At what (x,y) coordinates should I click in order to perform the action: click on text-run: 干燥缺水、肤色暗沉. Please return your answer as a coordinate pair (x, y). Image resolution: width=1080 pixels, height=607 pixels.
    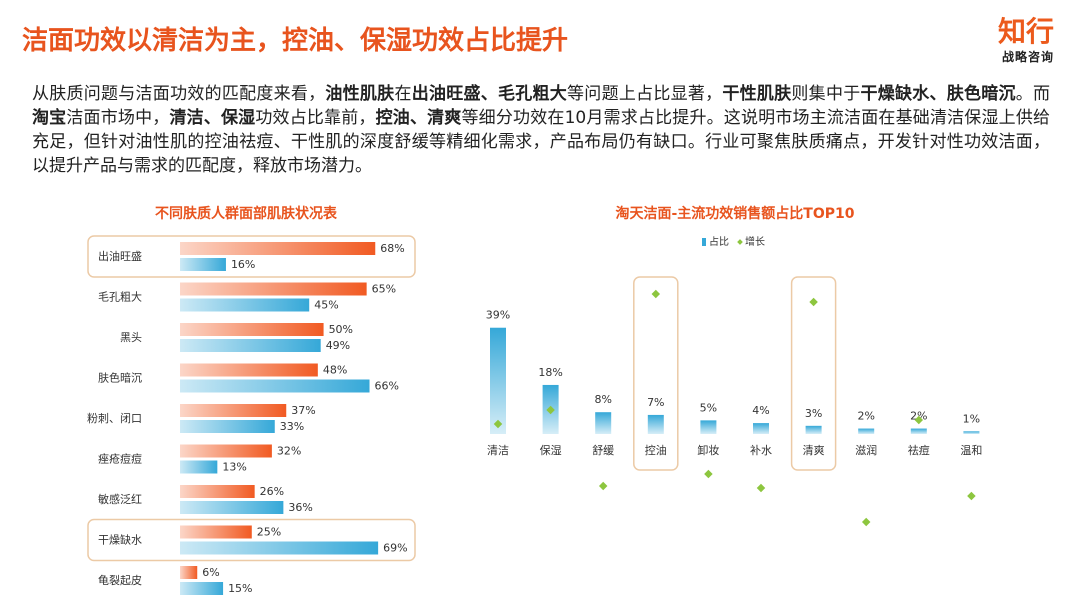
    Looking at the image, I should click on (938, 94).